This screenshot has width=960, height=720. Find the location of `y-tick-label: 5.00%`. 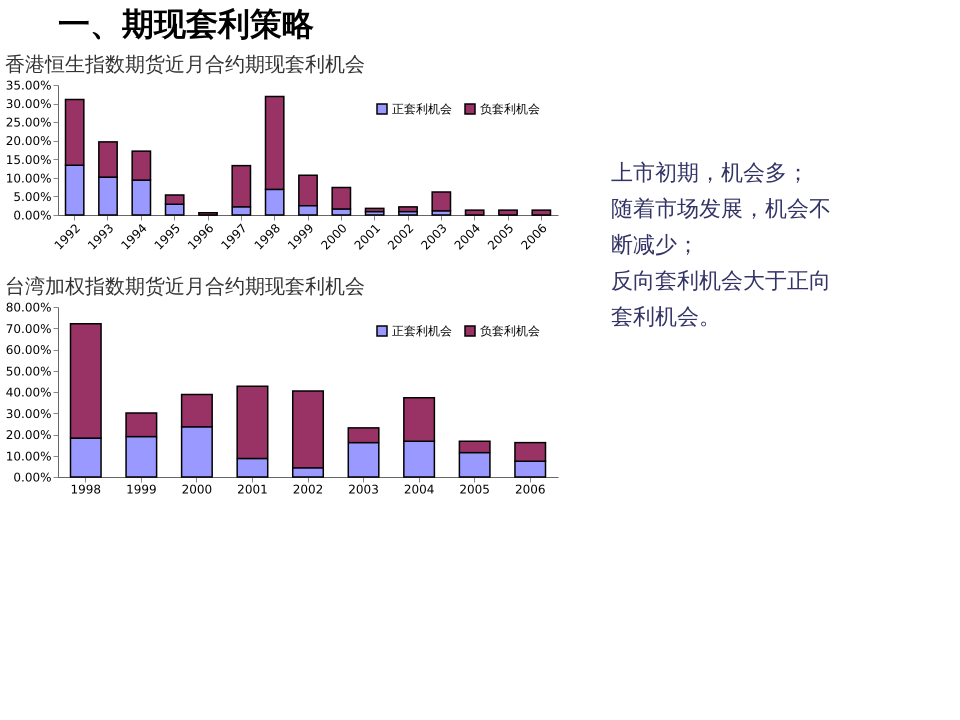

y-tick-label: 5.00% is located at coordinates (32, 197).